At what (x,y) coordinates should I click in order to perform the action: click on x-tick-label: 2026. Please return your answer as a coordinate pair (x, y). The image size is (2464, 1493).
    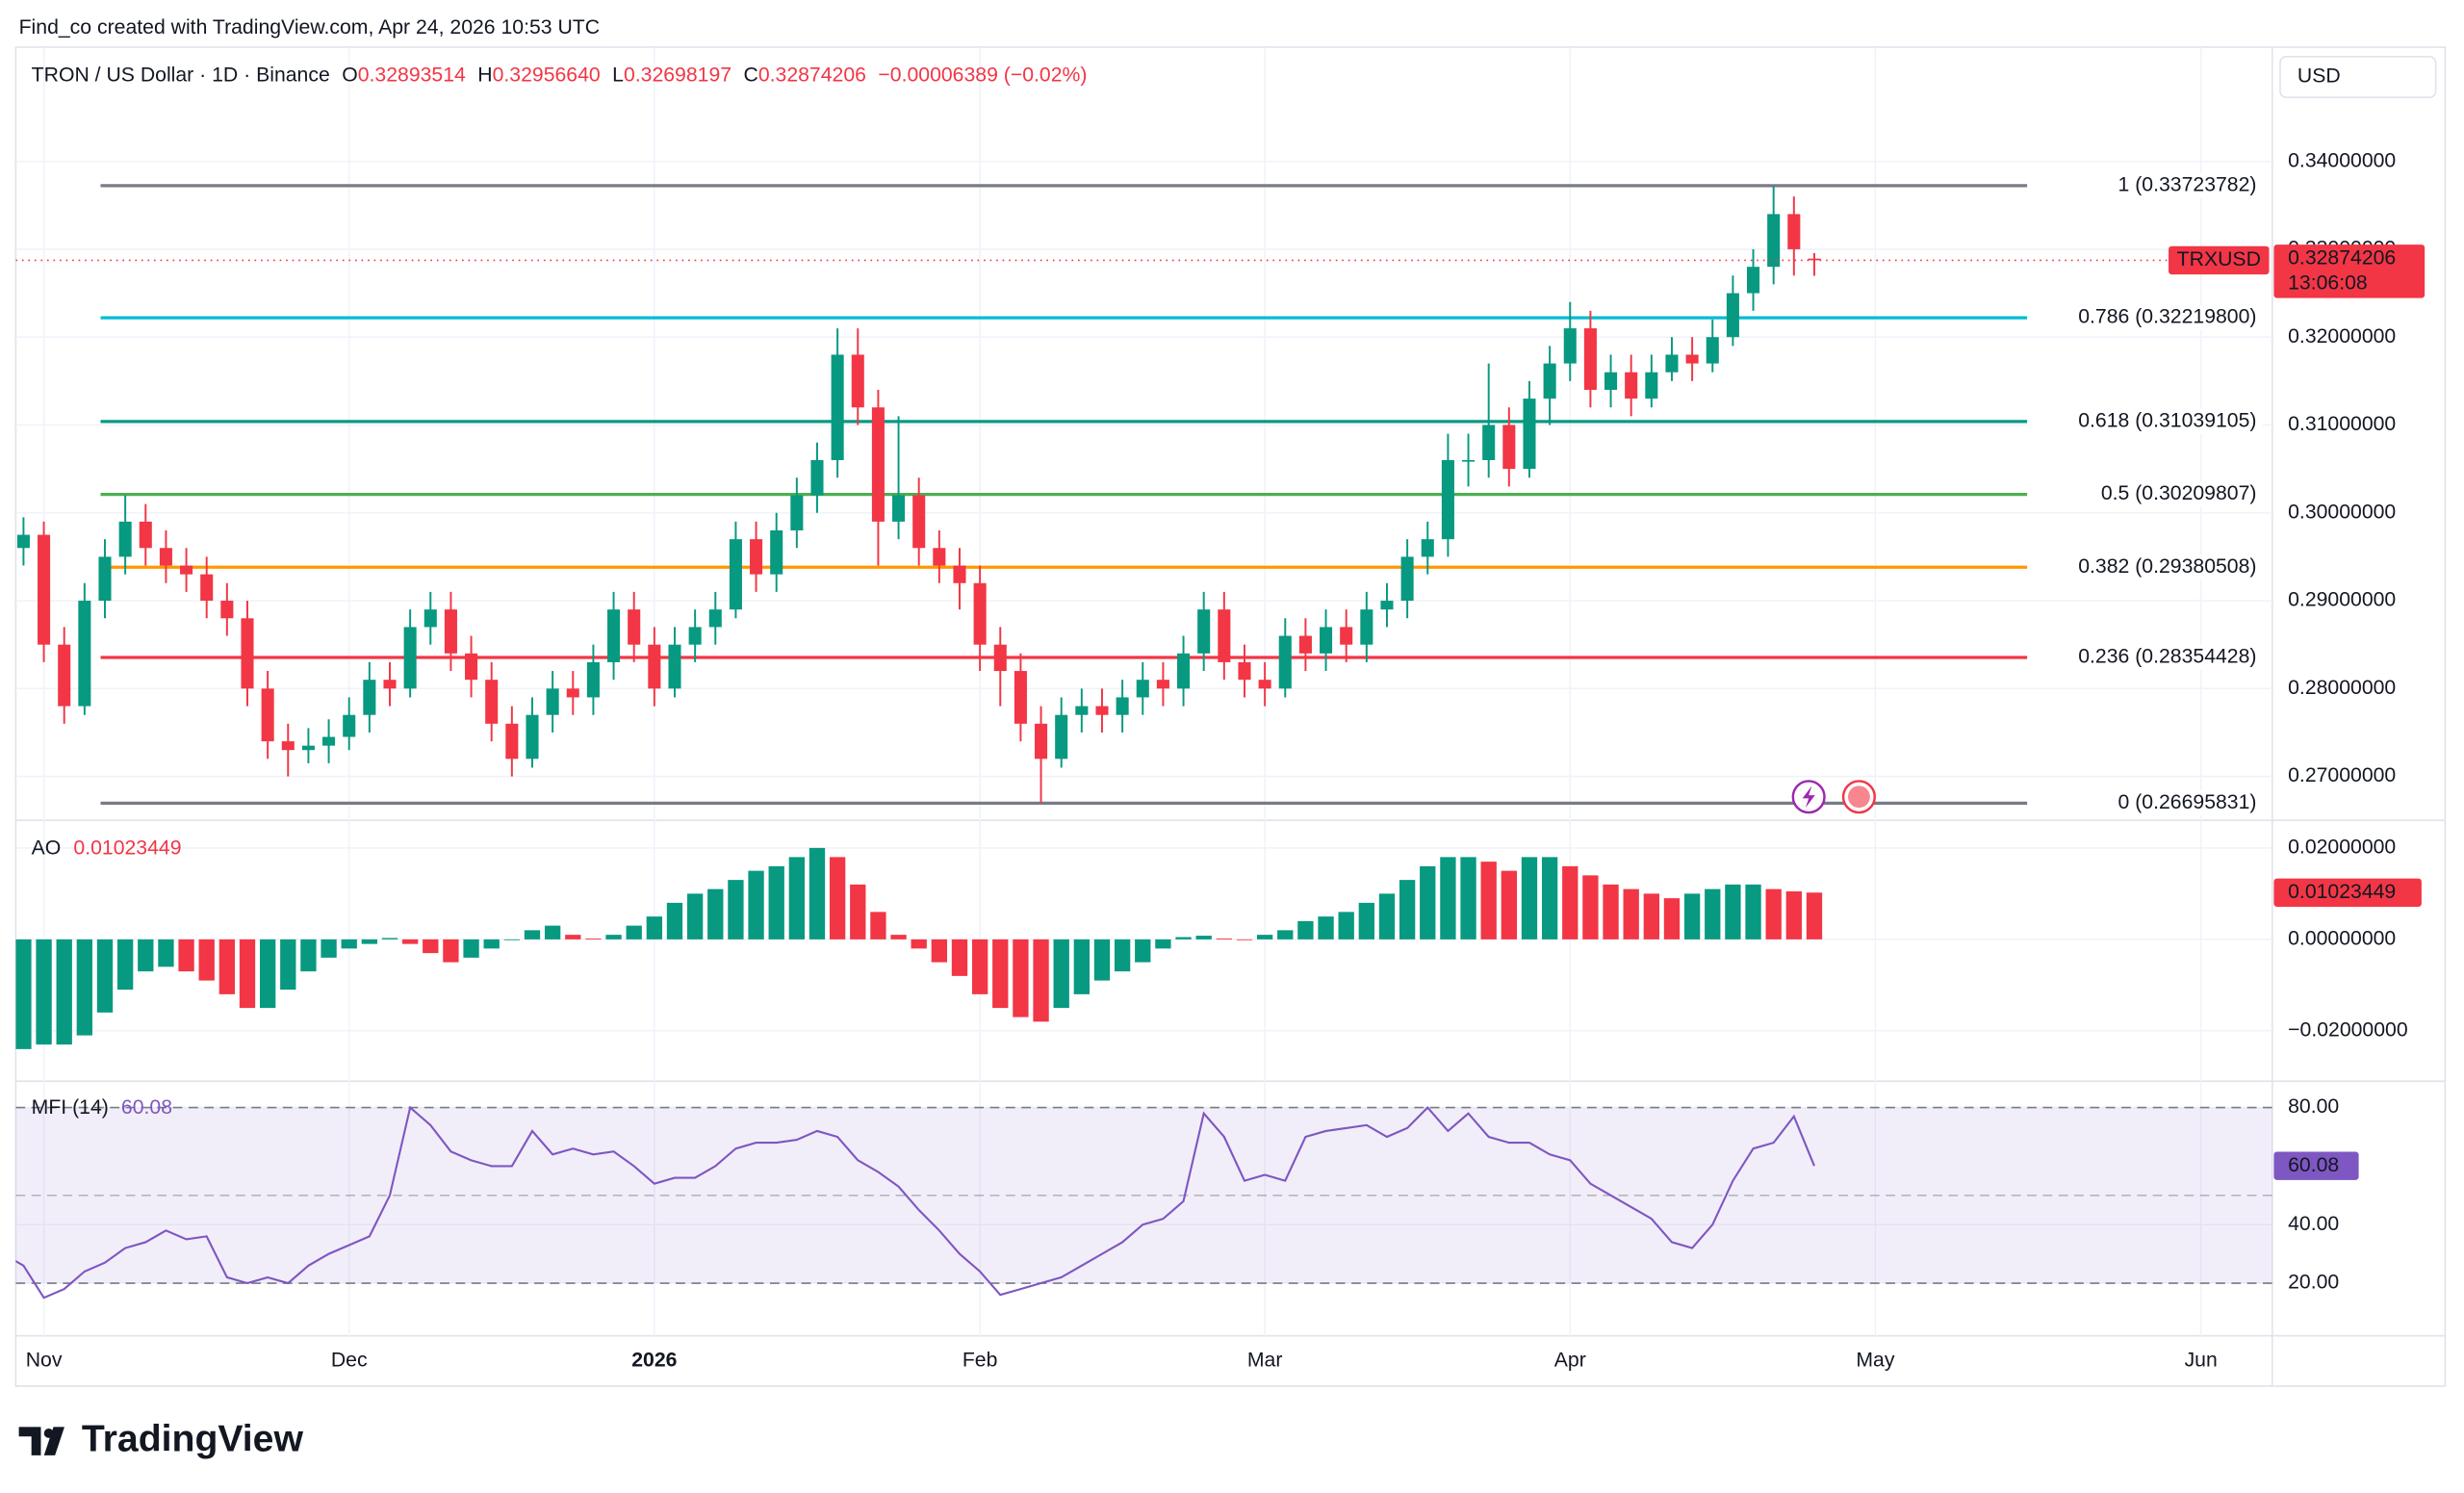
    Looking at the image, I should click on (654, 1360).